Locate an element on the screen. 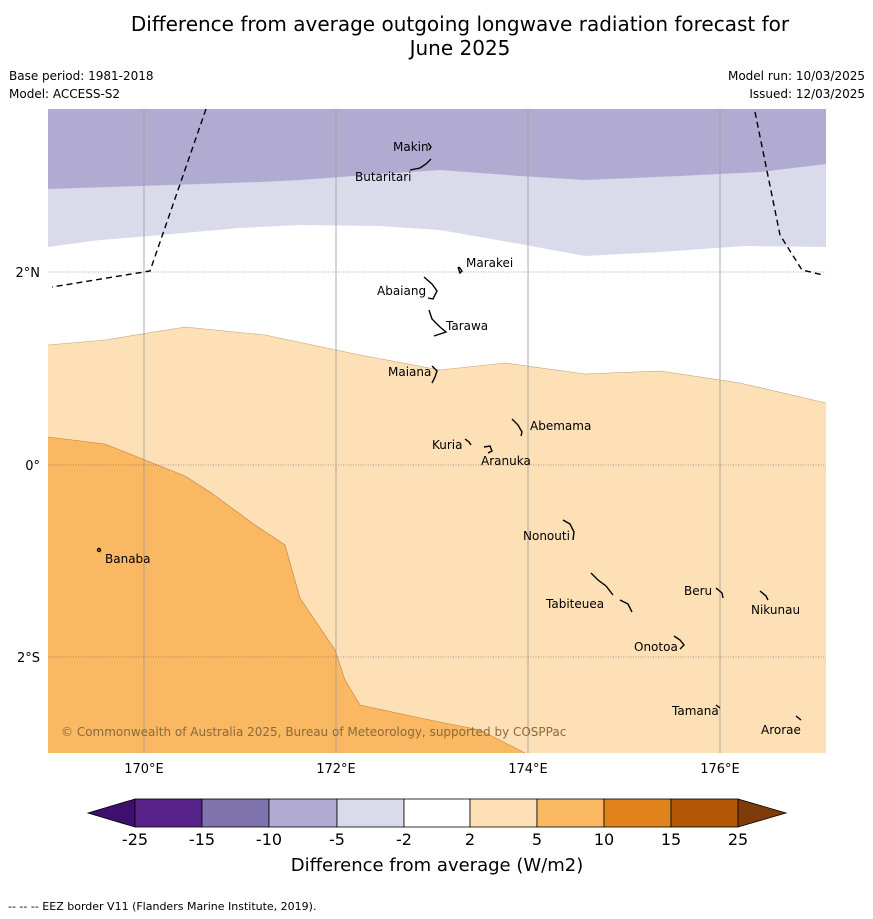  lon-label-170: 170°E is located at coordinates (144, 769).